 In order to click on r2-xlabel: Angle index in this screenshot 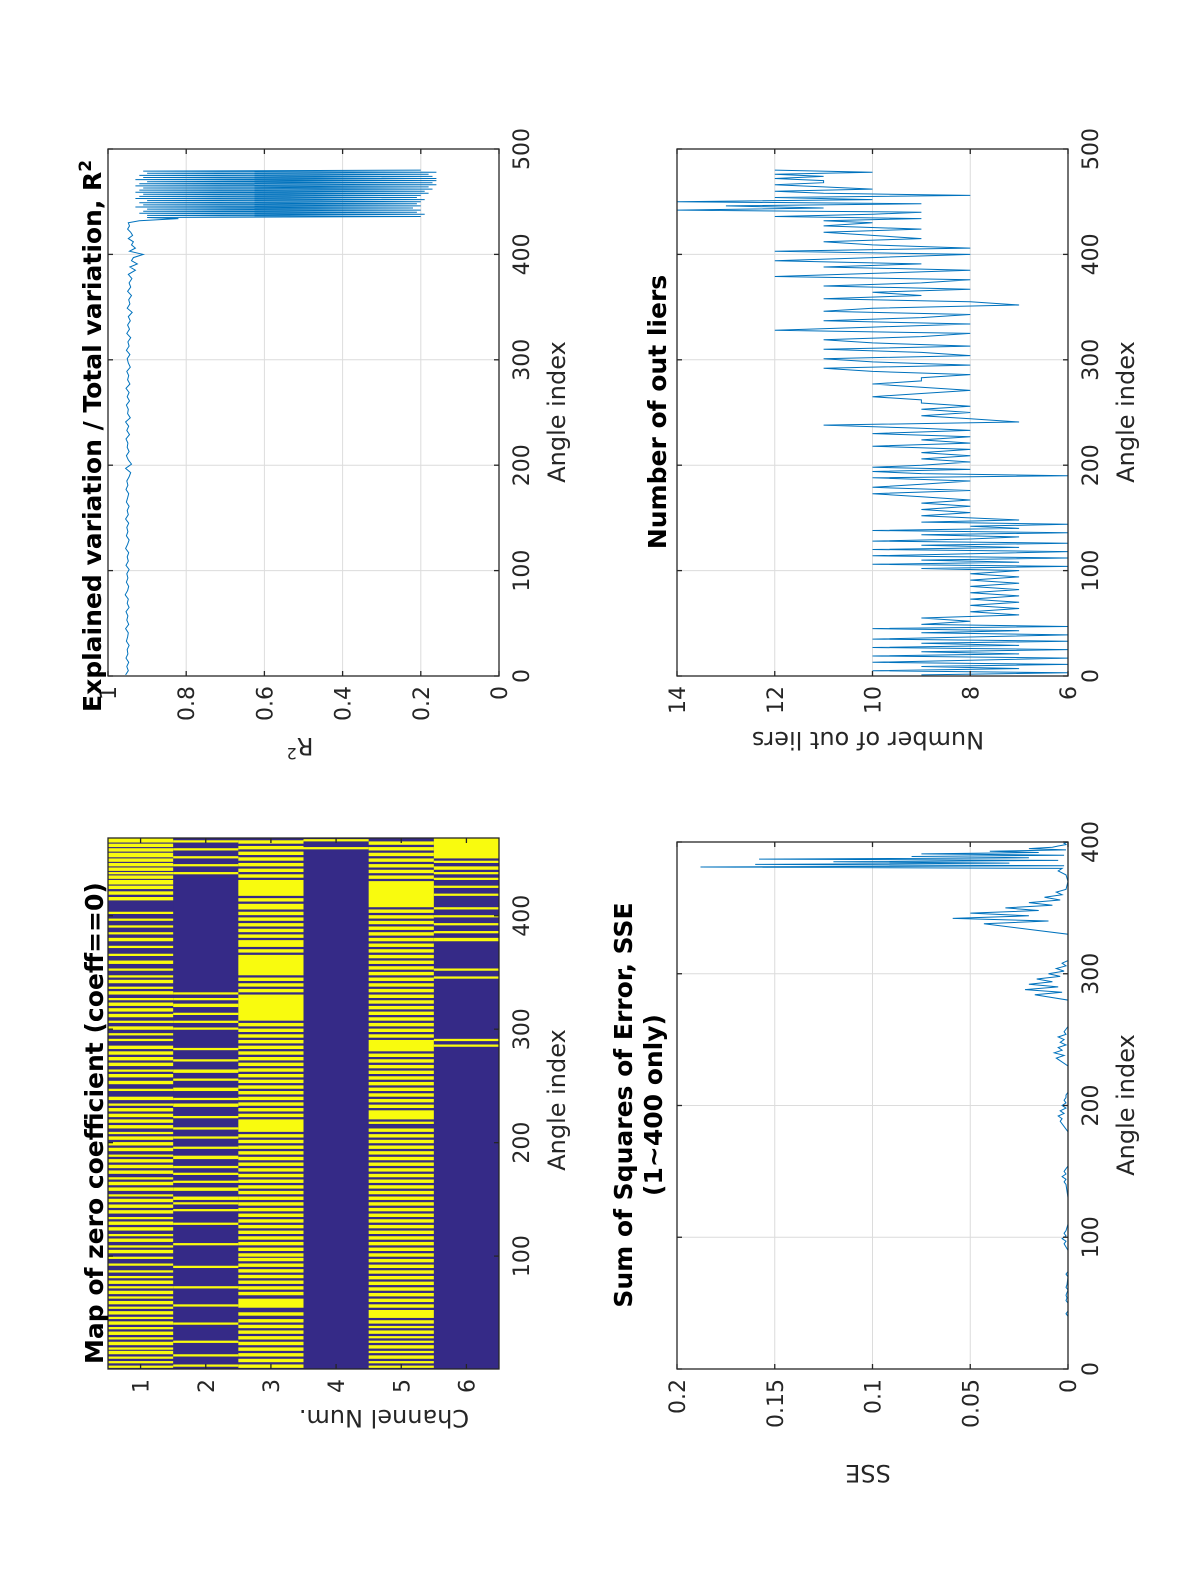, I will do `click(557, 412)`.